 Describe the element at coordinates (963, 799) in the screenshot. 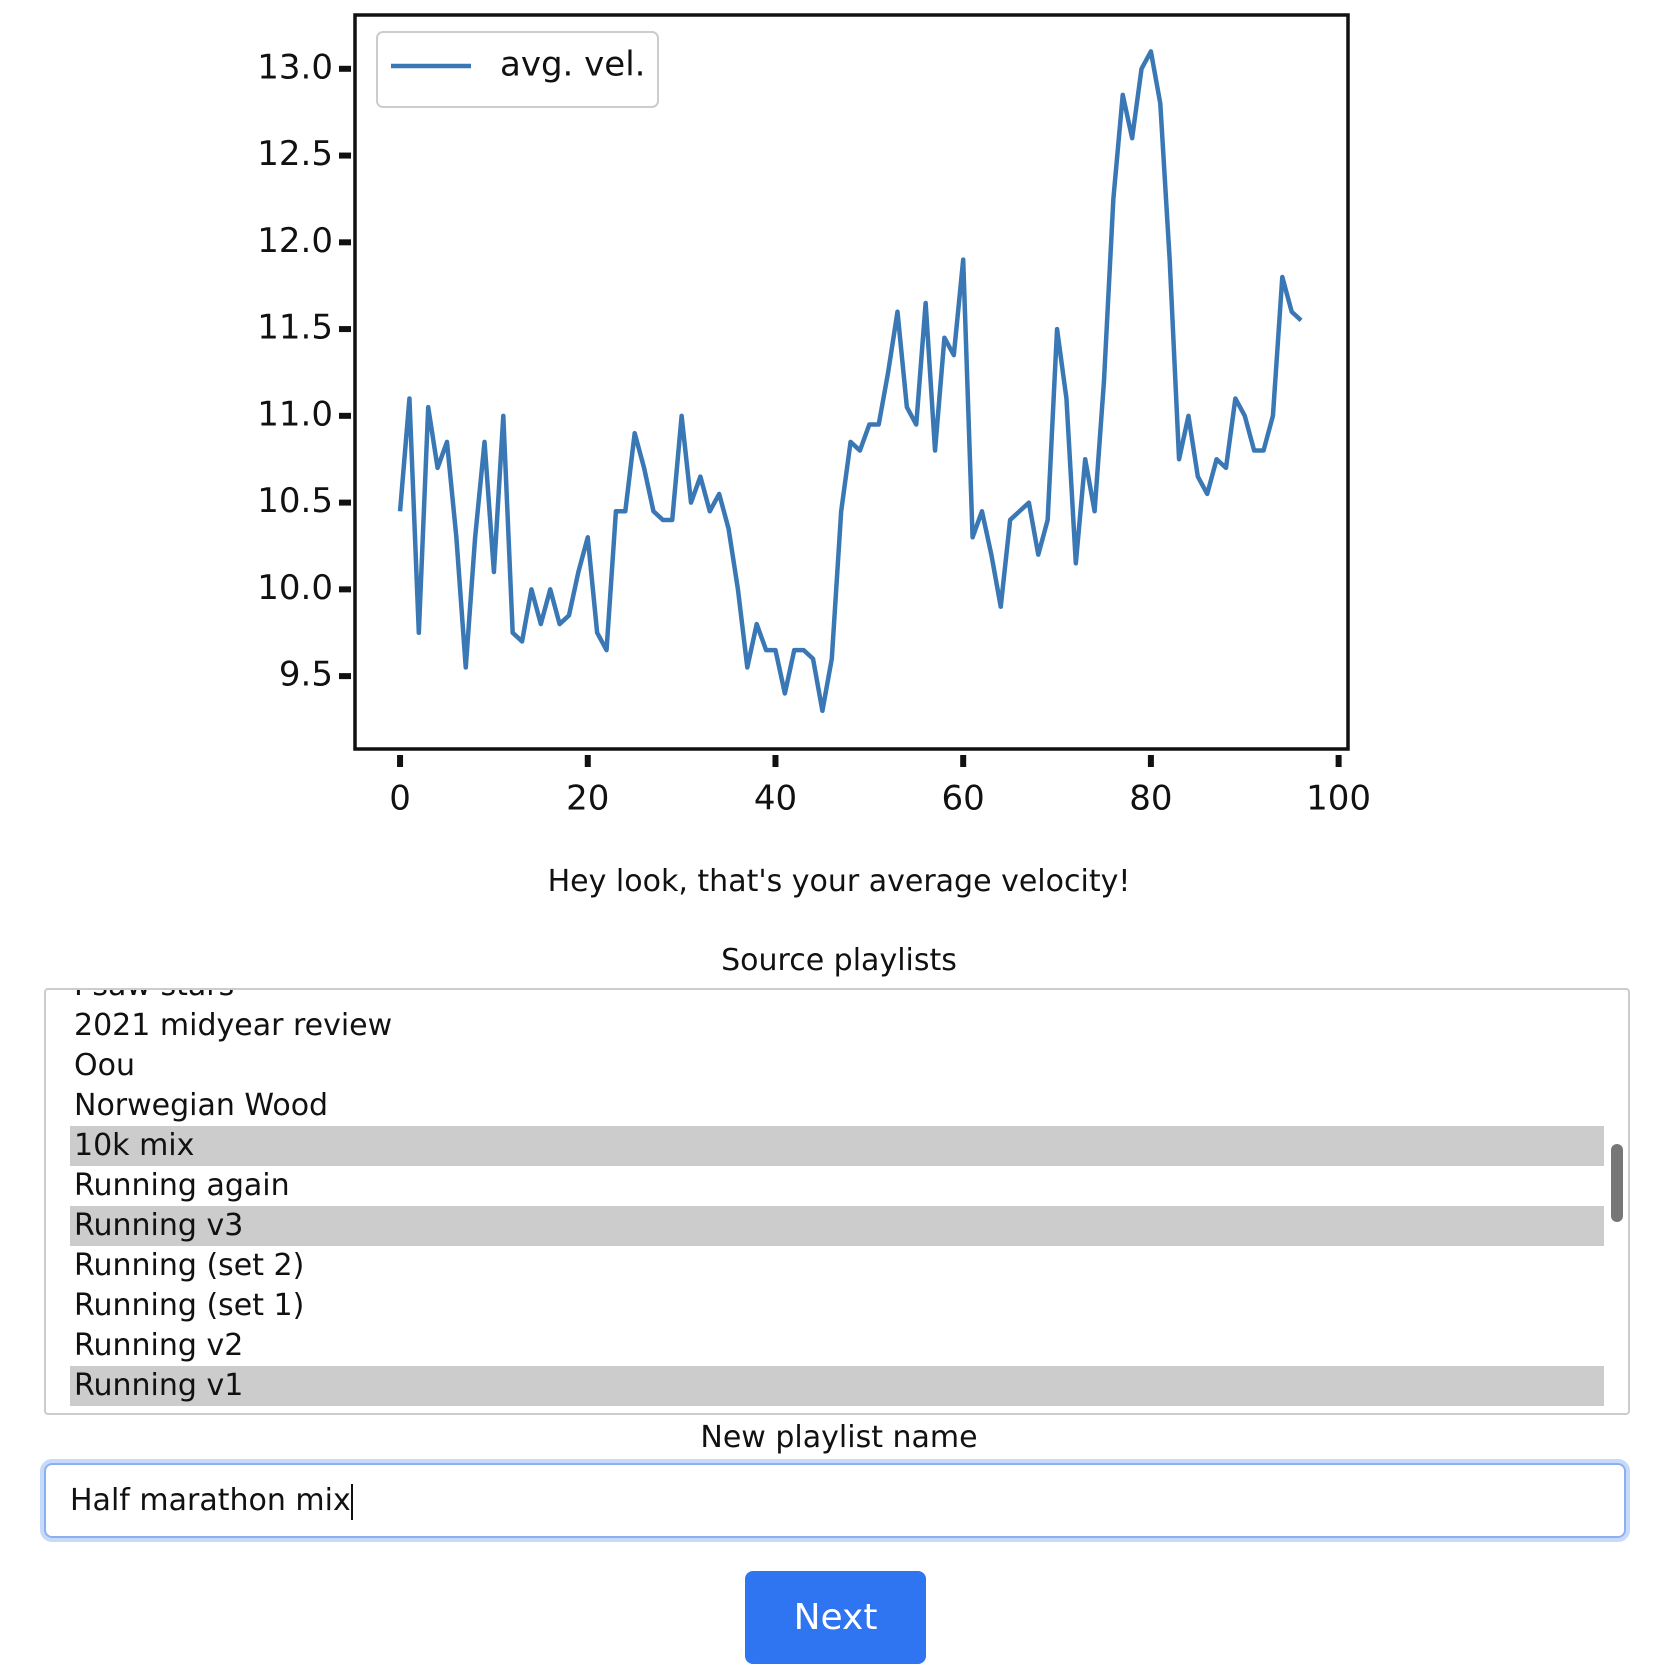

I see `x-tick-label: 60` at that location.